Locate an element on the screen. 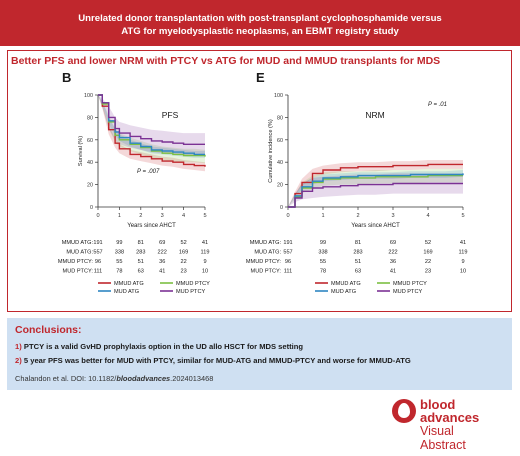  pfs-risk-value: 81 is located at coordinates (141, 243).